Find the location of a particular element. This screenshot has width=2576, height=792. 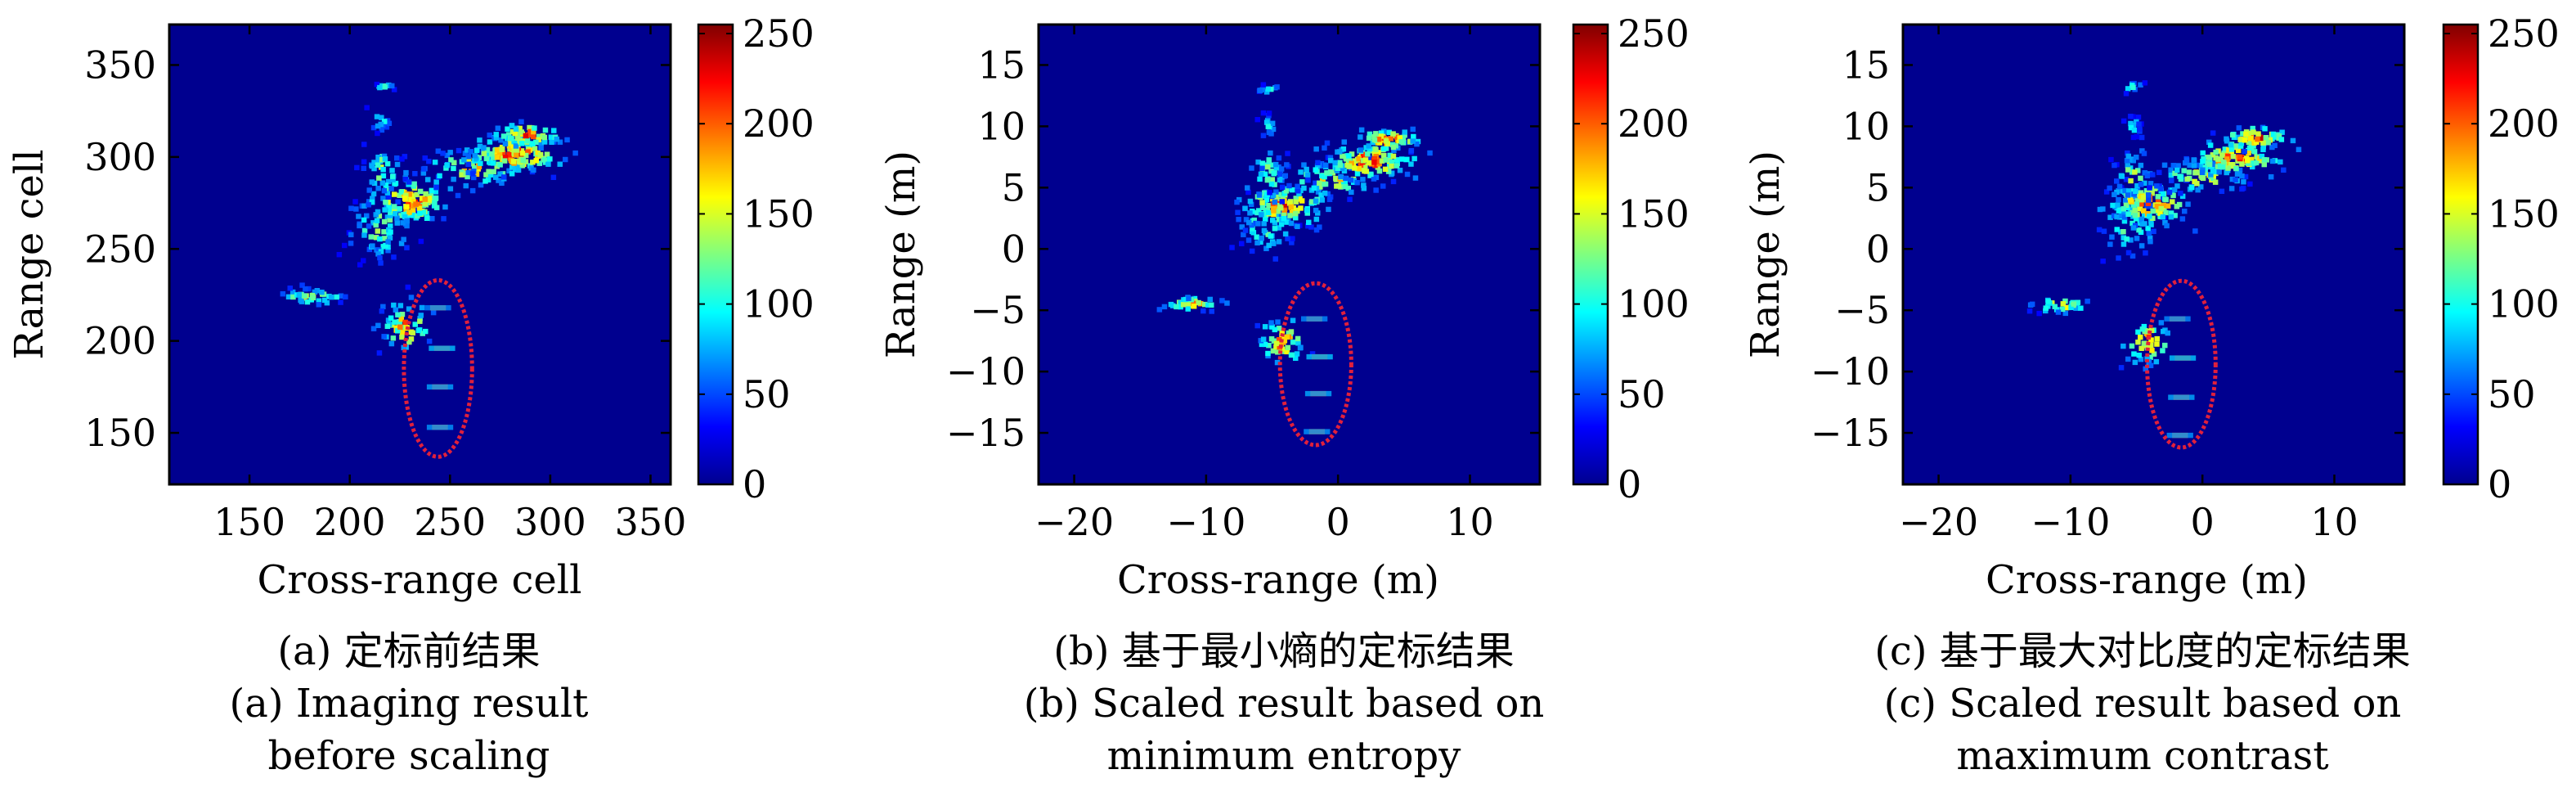

y-tick-label: 0 is located at coordinates (1013, 249).